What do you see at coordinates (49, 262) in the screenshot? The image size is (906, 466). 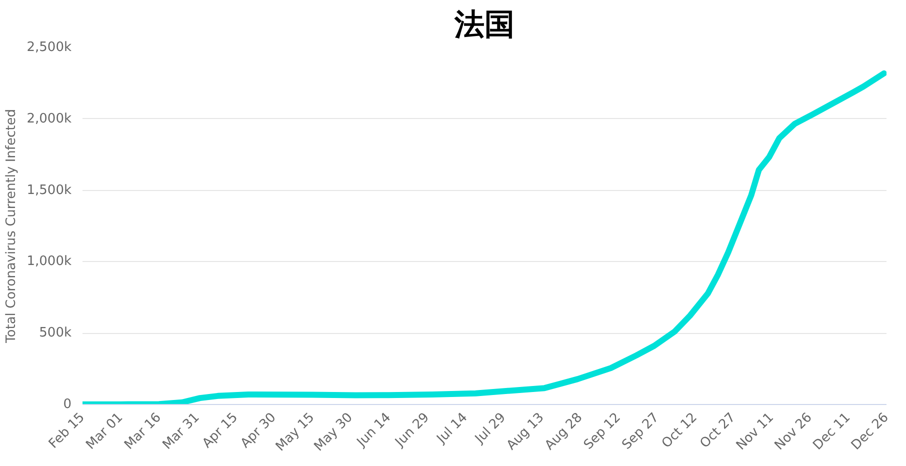 I see `y-tick-label: 1,000k` at bounding box center [49, 262].